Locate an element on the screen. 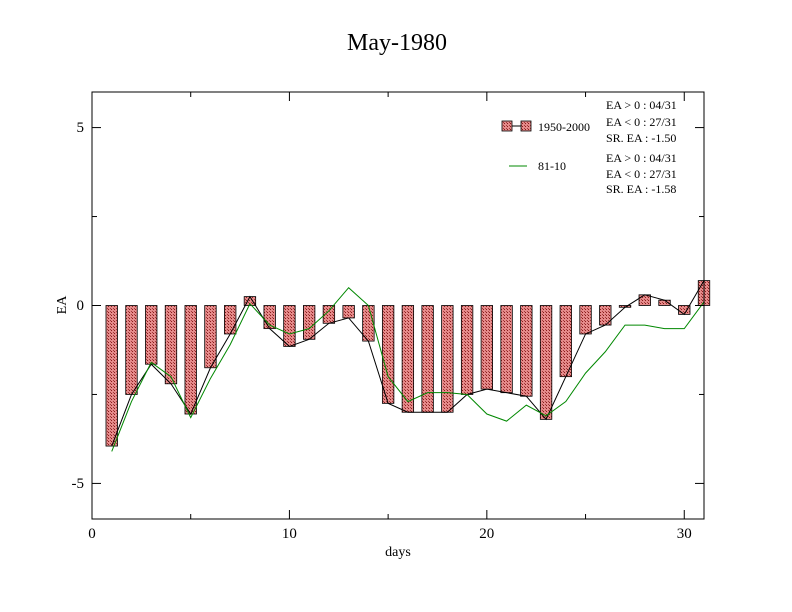 The width and height of the screenshot is (792, 612). legend-swatch-1950-2000-left is located at coordinates (507, 126).